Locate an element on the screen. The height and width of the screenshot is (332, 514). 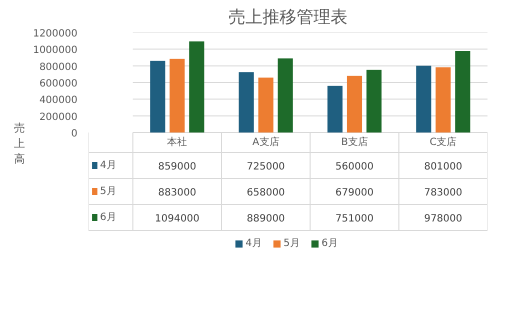
y-tick-label: 1000000 is located at coordinates (55, 50).